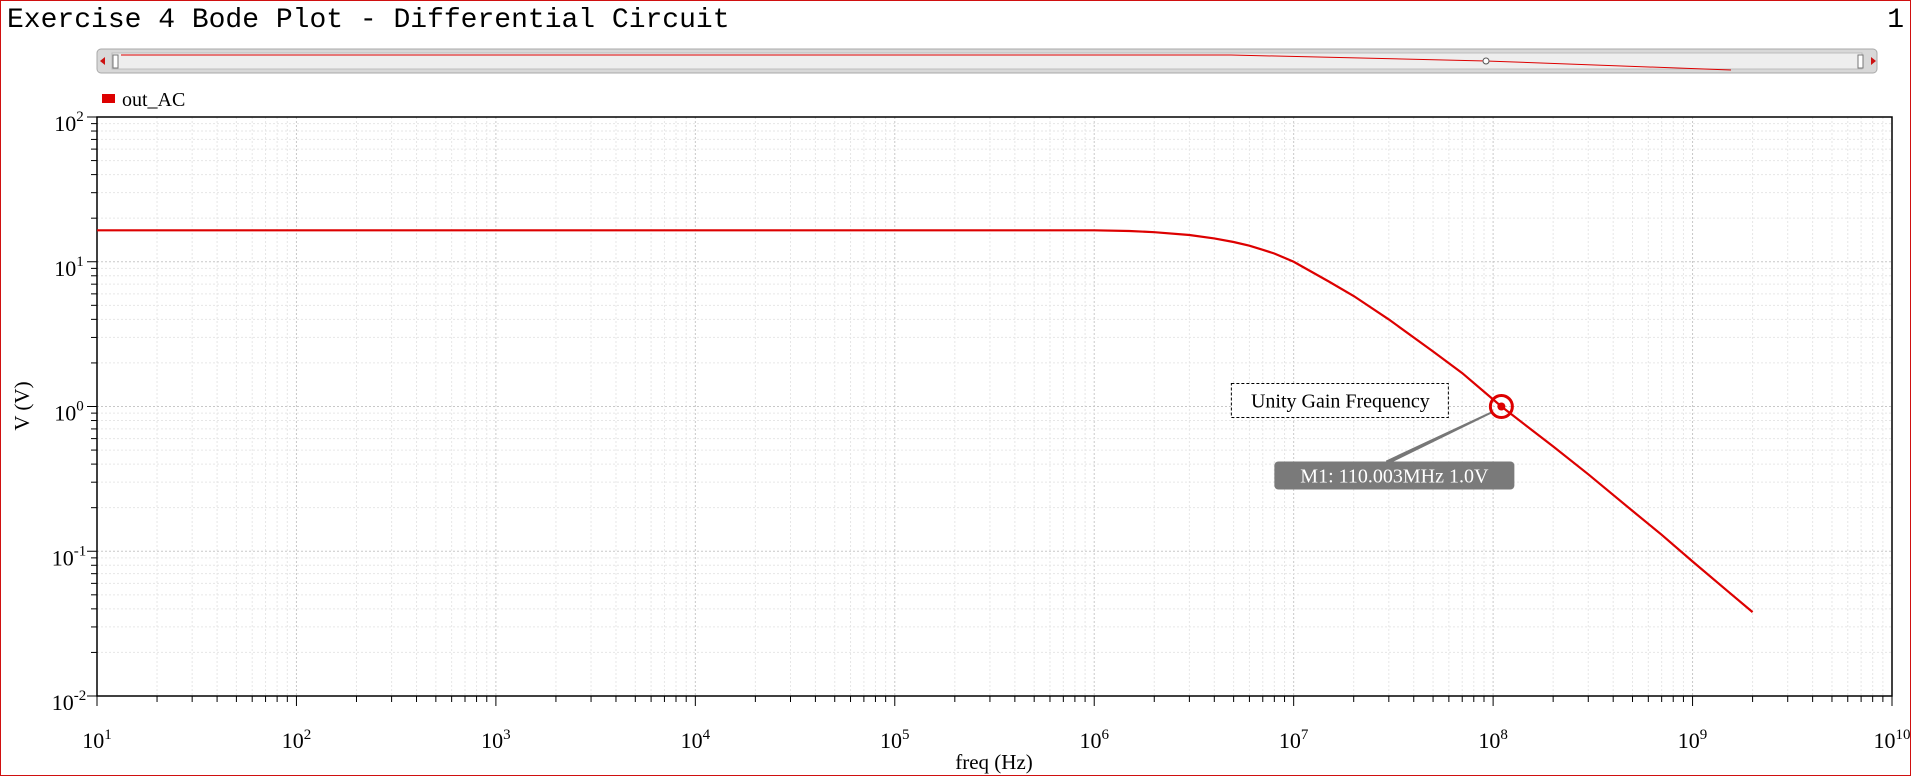 The image size is (1911, 776). What do you see at coordinates (926, 62) in the screenshot?
I see `overview-trace` at bounding box center [926, 62].